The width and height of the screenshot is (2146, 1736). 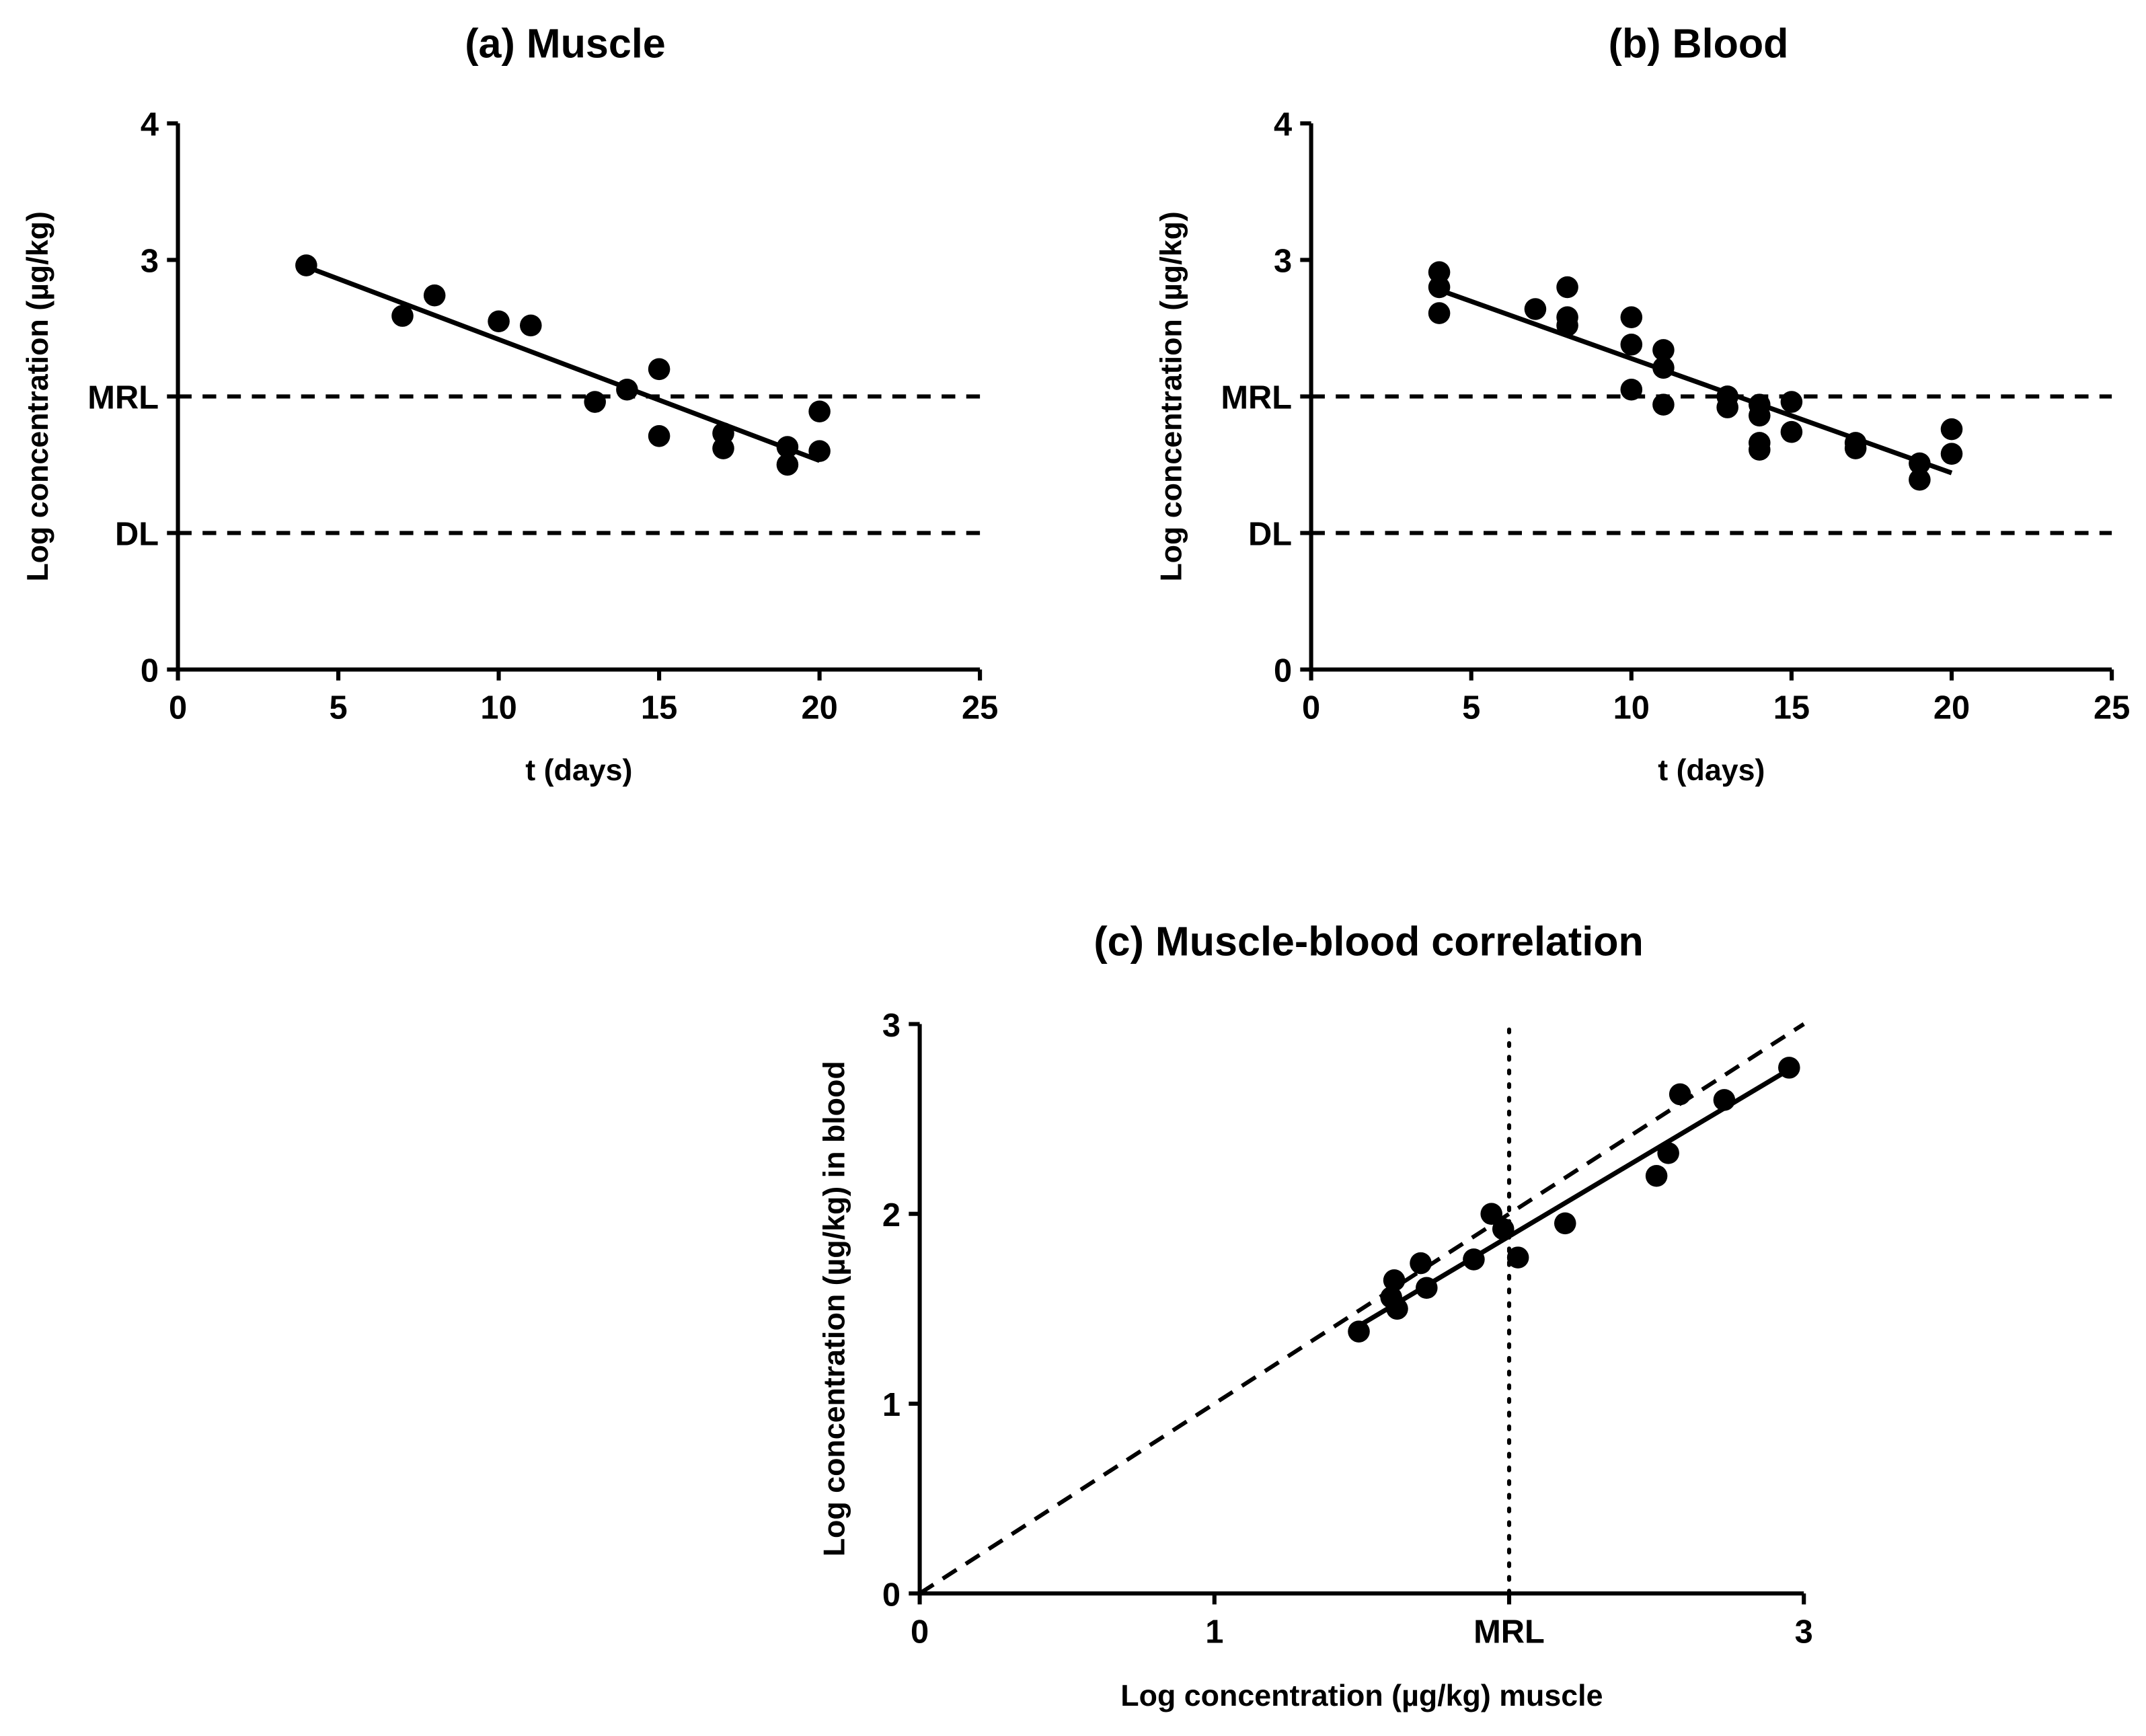 I want to click on y-axis-label: Log concentration (µg/kg) in blood, so click(x=834, y=1308).